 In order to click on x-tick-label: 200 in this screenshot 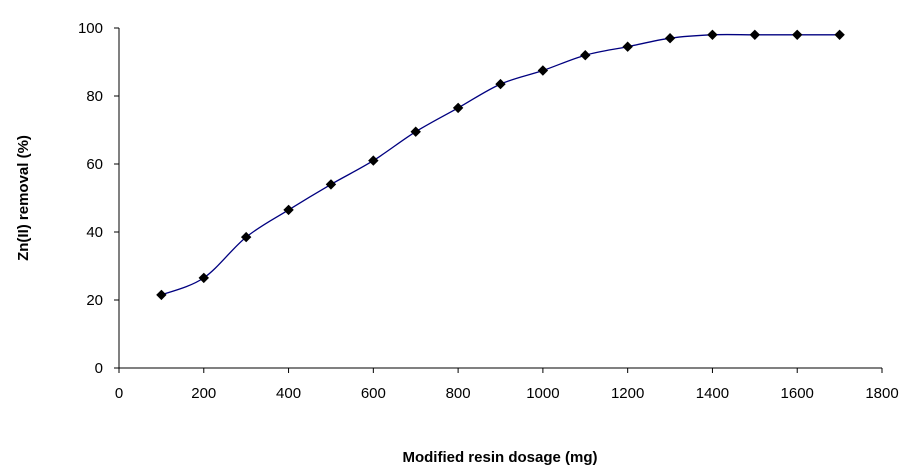, I will do `click(203, 393)`.